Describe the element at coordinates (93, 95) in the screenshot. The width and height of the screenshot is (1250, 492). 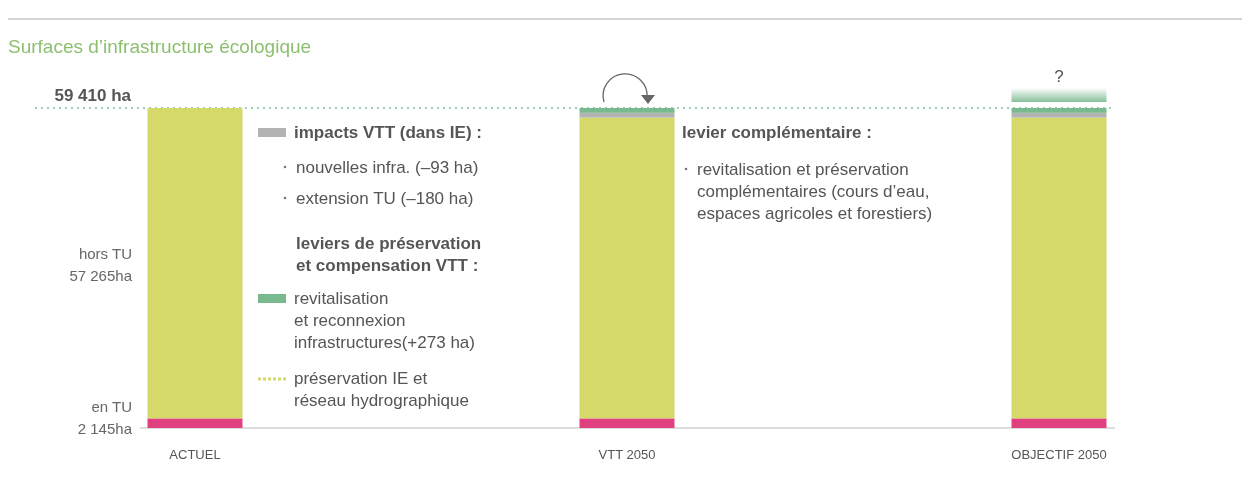
I see `ref-line-label: 59 410 ha` at that location.